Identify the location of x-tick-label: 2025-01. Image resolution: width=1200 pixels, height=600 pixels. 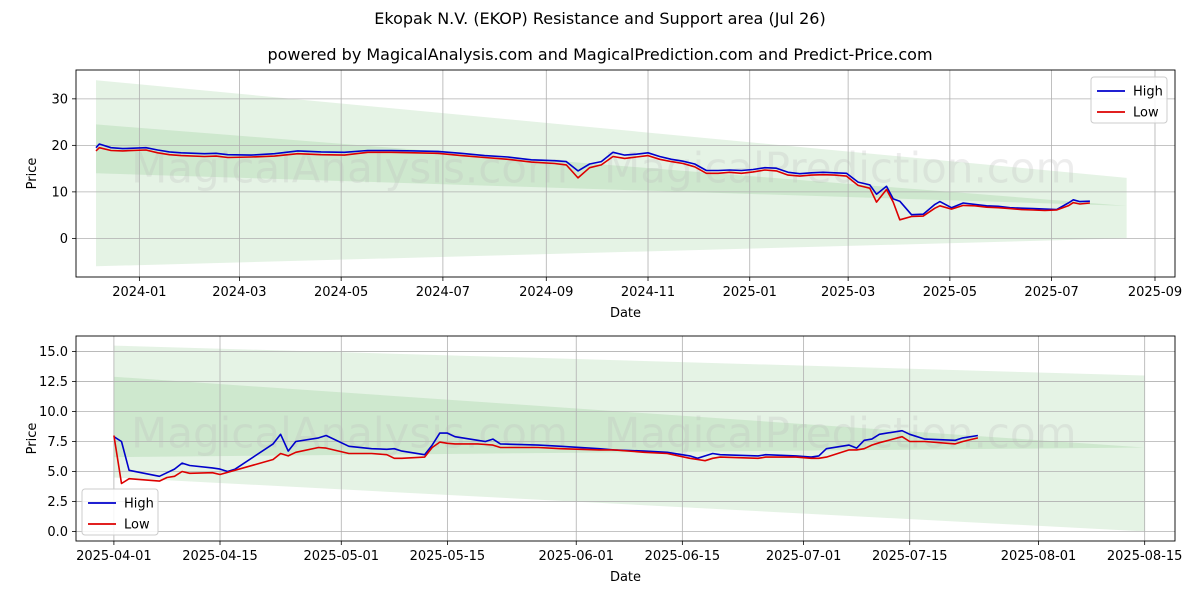
(750, 292).